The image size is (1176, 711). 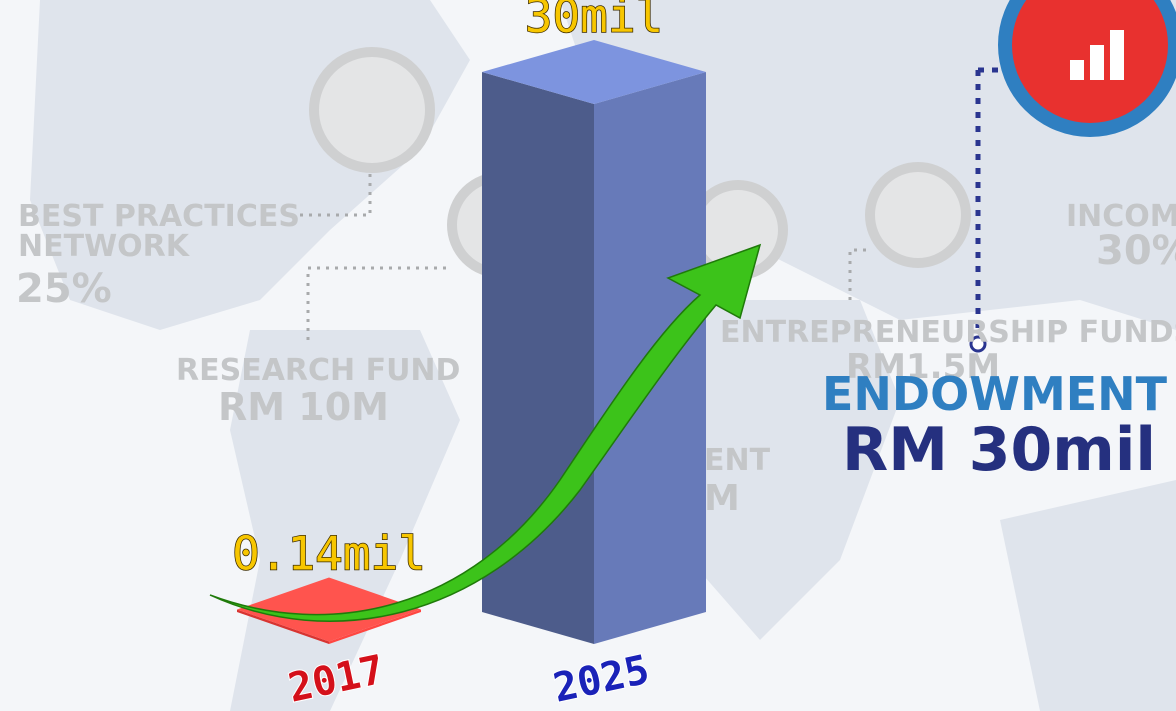 I want to click on annotation: ENT, so click(x=737, y=460).